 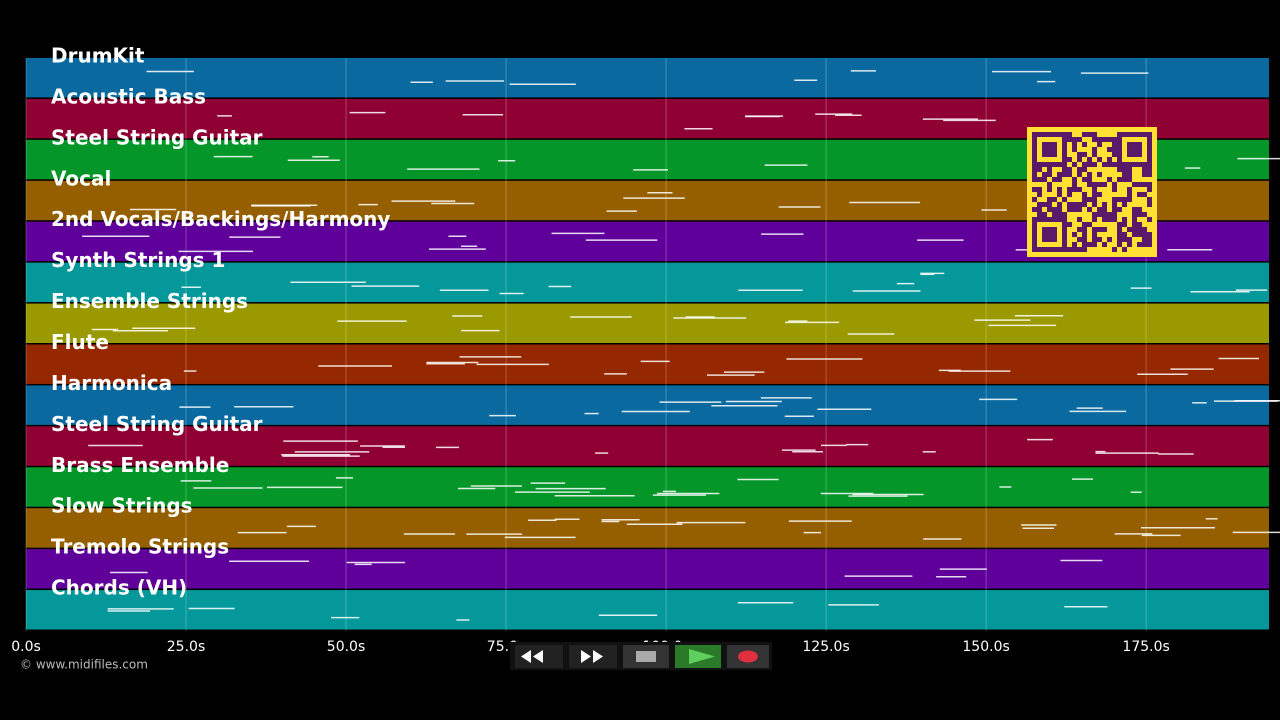 I want to click on forward-button, so click(x=593, y=656).